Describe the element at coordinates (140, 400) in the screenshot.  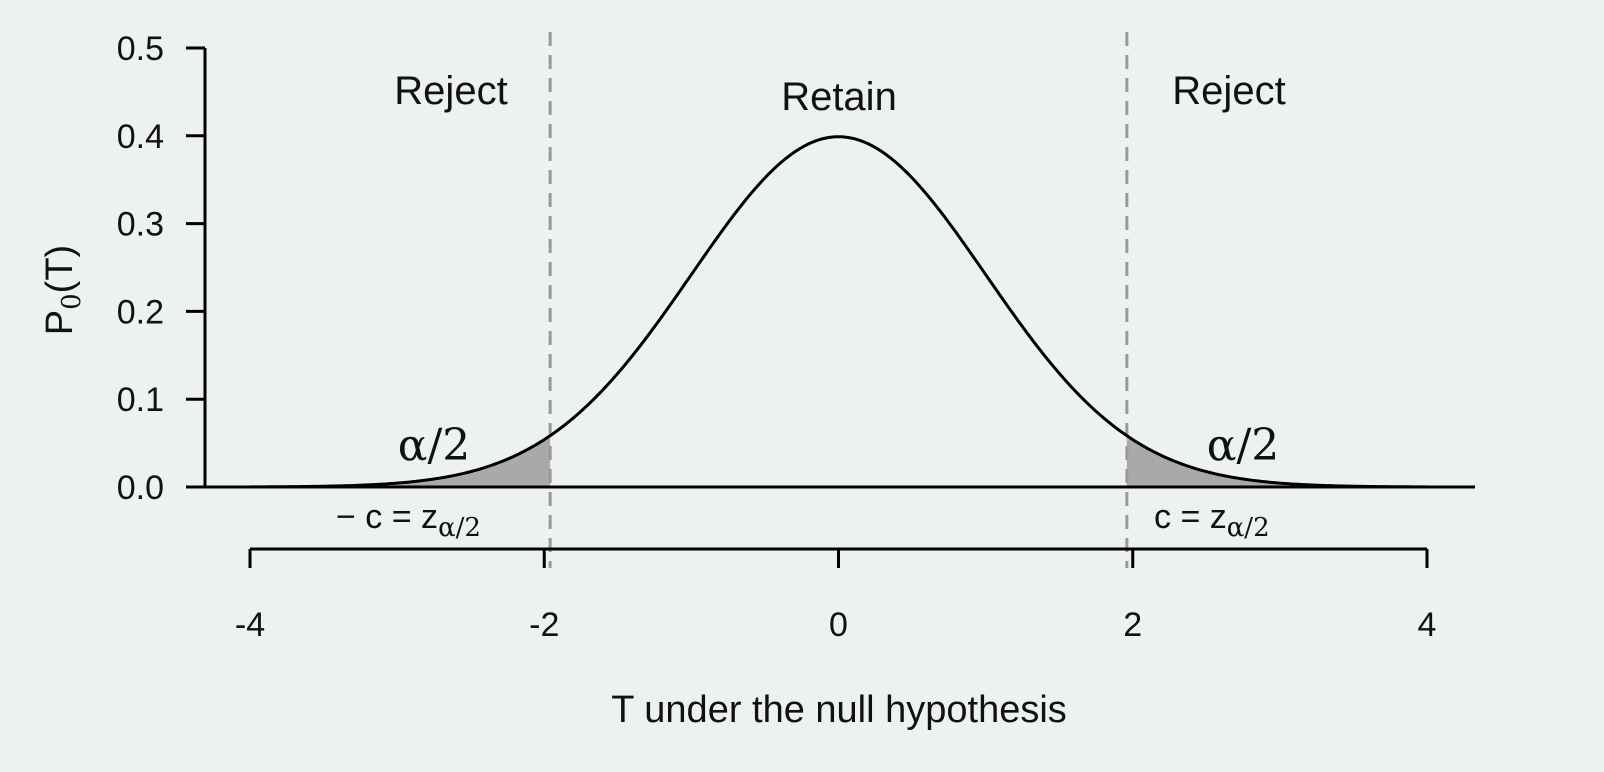
I see `y-tick-label: 0.1` at that location.